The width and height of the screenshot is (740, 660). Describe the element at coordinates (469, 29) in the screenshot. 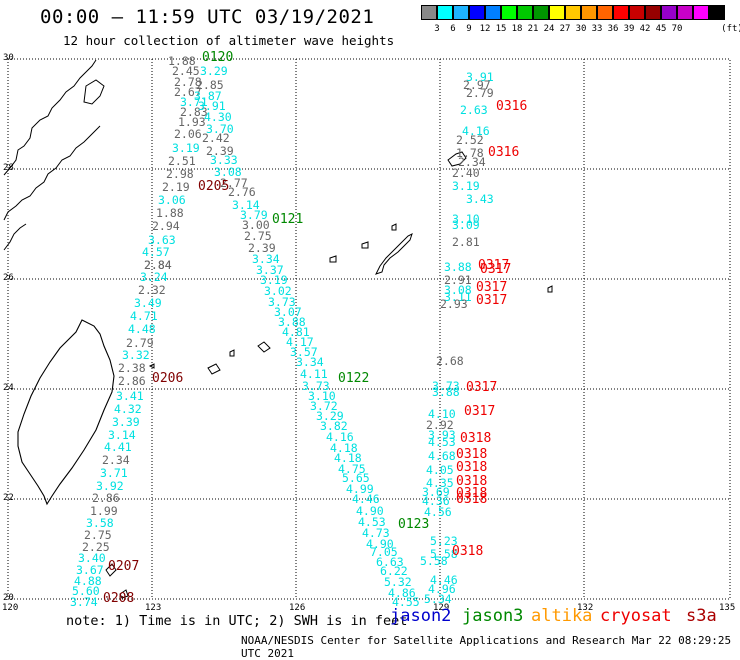

I see `scale-label: 9` at that location.